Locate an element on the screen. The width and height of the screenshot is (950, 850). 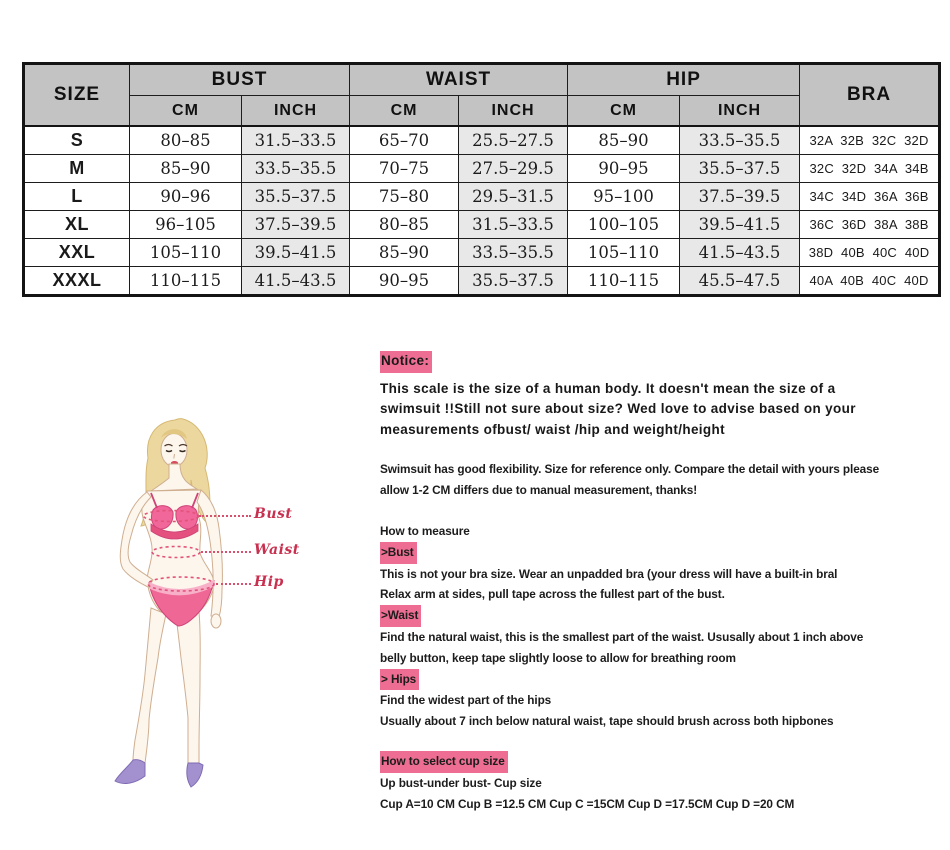
bust-cm-cell: 110–115 is located at coordinates (185, 281).